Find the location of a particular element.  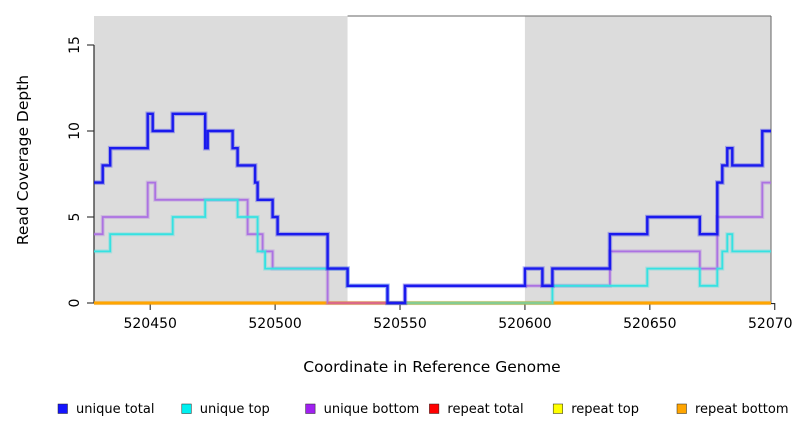

legend-item-repeat-top: repeat top is located at coordinates (595, 409).